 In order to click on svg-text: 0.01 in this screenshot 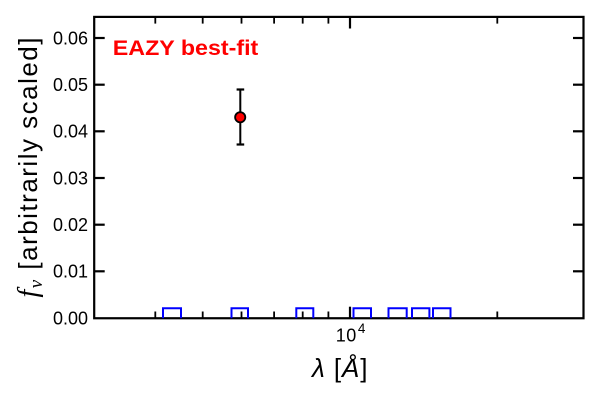, I will do `click(70, 272)`.